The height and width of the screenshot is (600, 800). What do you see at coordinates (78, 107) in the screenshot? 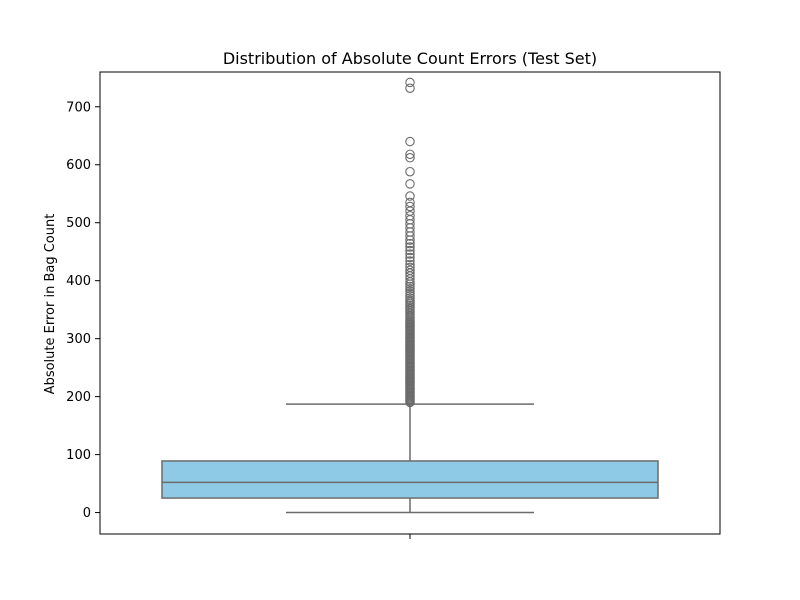
I see `y-tick-label: 700` at bounding box center [78, 107].